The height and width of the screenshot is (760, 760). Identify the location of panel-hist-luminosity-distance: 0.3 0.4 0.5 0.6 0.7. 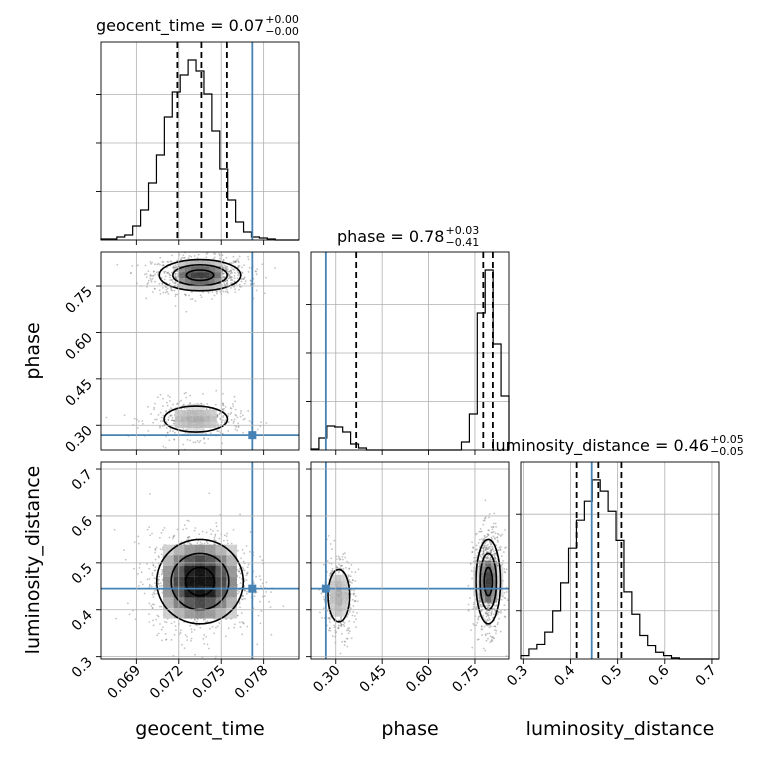
(612, 575).